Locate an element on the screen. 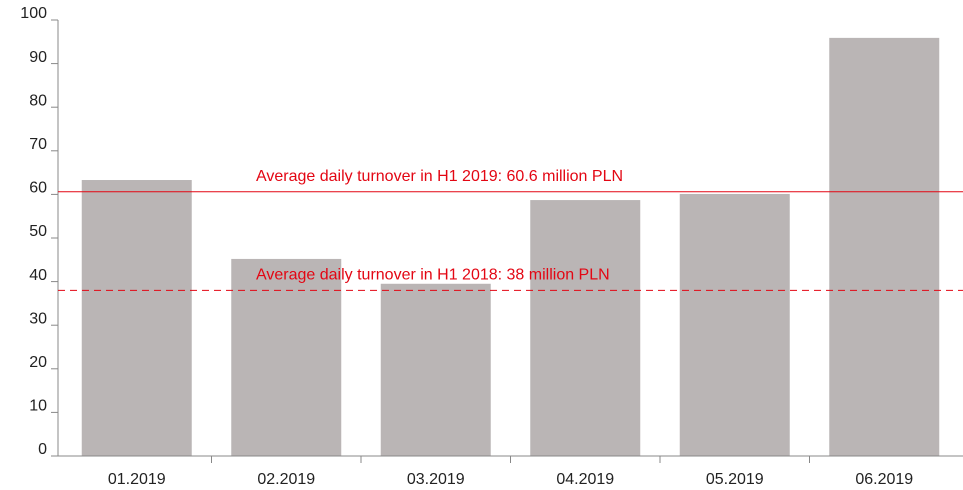 This screenshot has height=490, width=963. y-tick-label: 90 is located at coordinates (38, 57).